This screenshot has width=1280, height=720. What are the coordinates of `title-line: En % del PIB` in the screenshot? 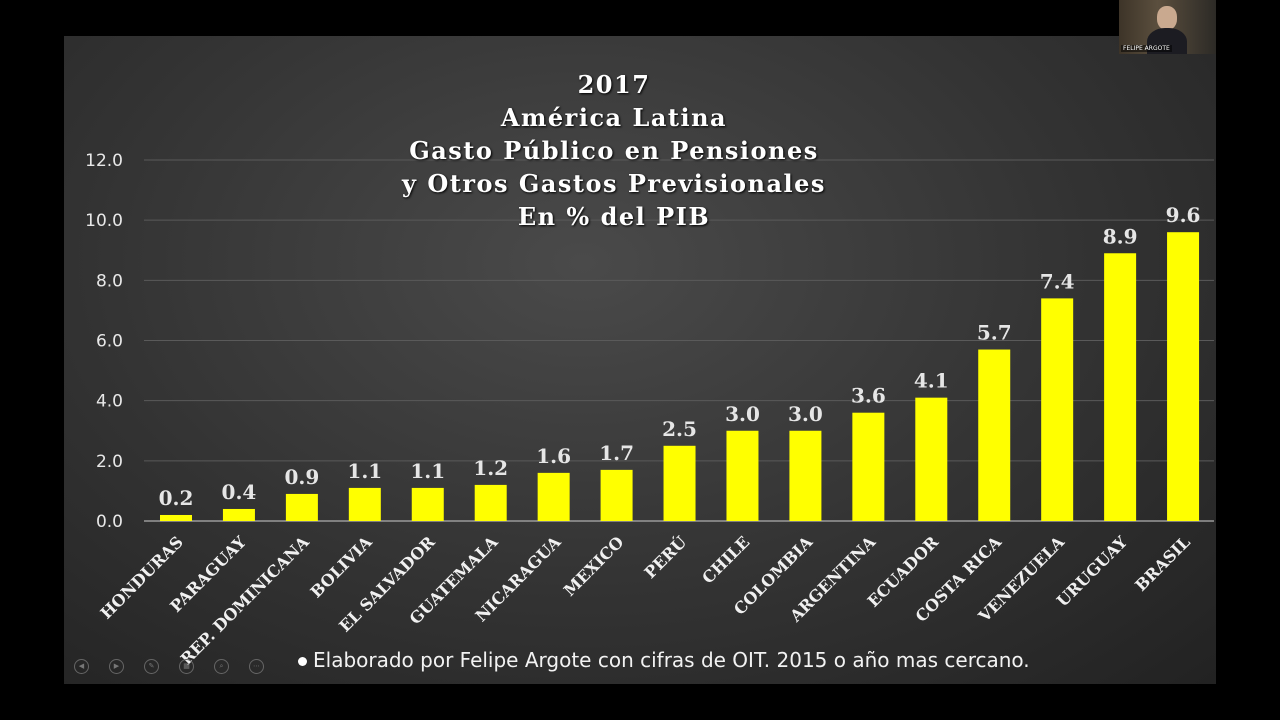 It's located at (614, 216).